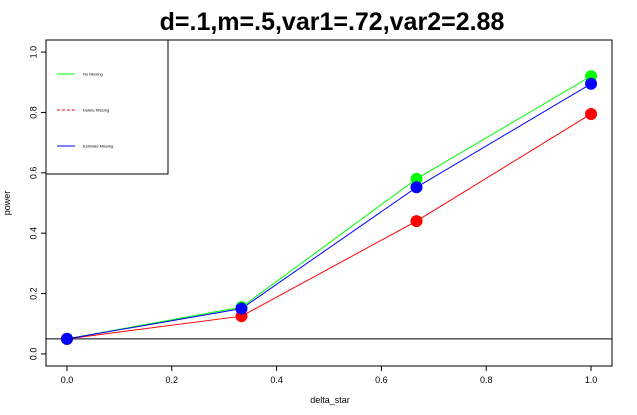 The height and width of the screenshot is (415, 637). Describe the element at coordinates (591, 380) in the screenshot. I see `x-tick-label: 1.0` at that location.